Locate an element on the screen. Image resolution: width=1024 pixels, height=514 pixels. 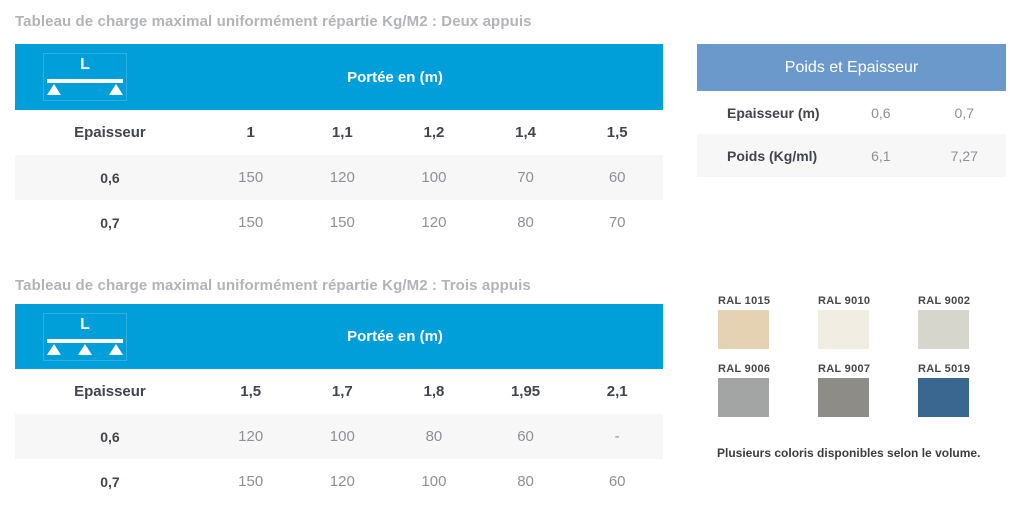
poids-value: 0,7 is located at coordinates (964, 112).